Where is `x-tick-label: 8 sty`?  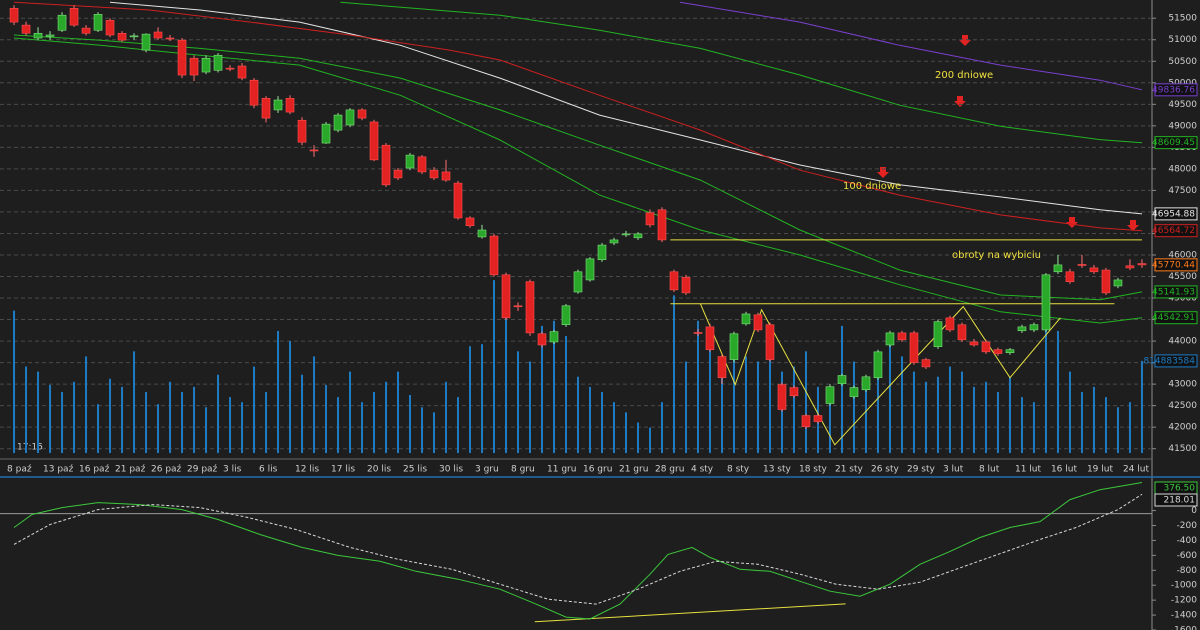
x-tick-label: 8 sty is located at coordinates (738, 470).